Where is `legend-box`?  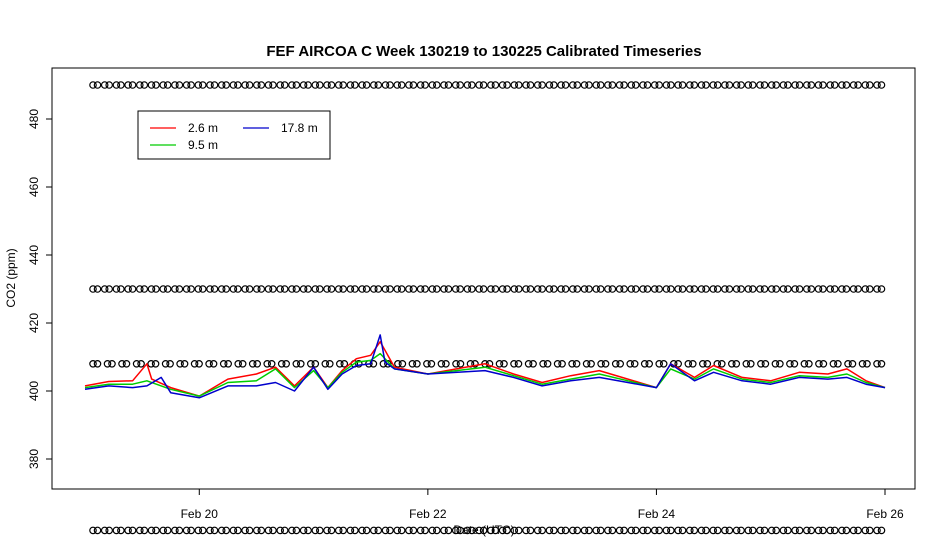 legend-box is located at coordinates (234, 135).